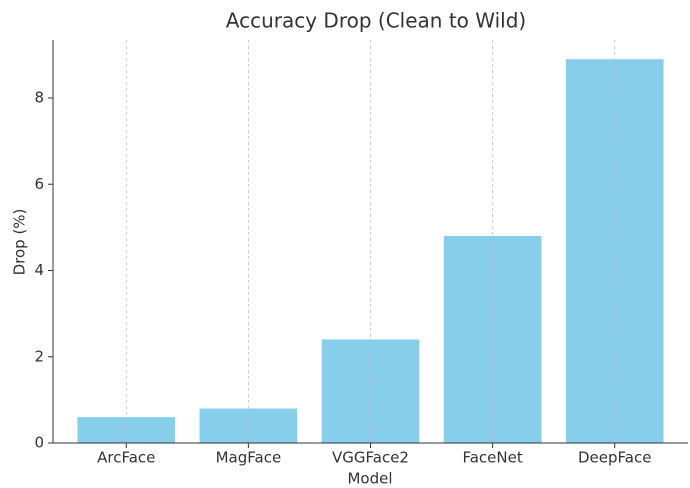  I want to click on y-tick-label: 4, so click(39, 270).